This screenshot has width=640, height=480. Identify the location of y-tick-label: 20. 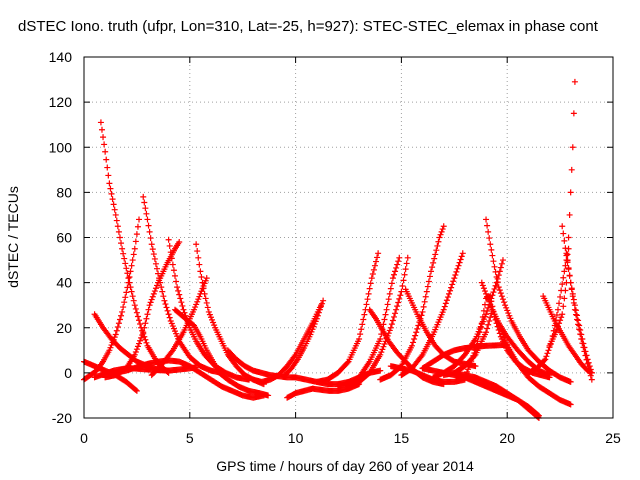
(64, 328).